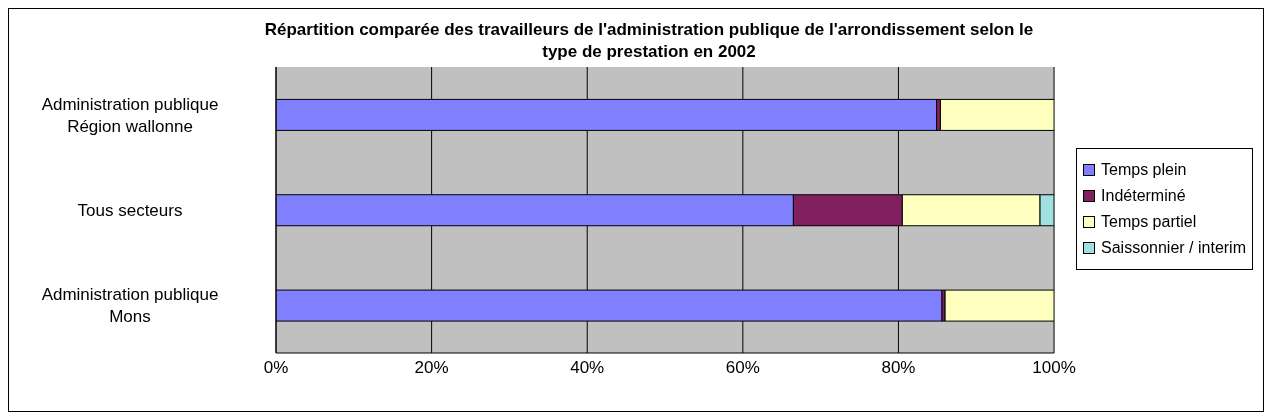  What do you see at coordinates (649, 41) in the screenshot?
I see `chart-title: Répartition comparée des travailleurs de l'administration publique de l'arrondissement selon le type de prestation en 2002` at bounding box center [649, 41].